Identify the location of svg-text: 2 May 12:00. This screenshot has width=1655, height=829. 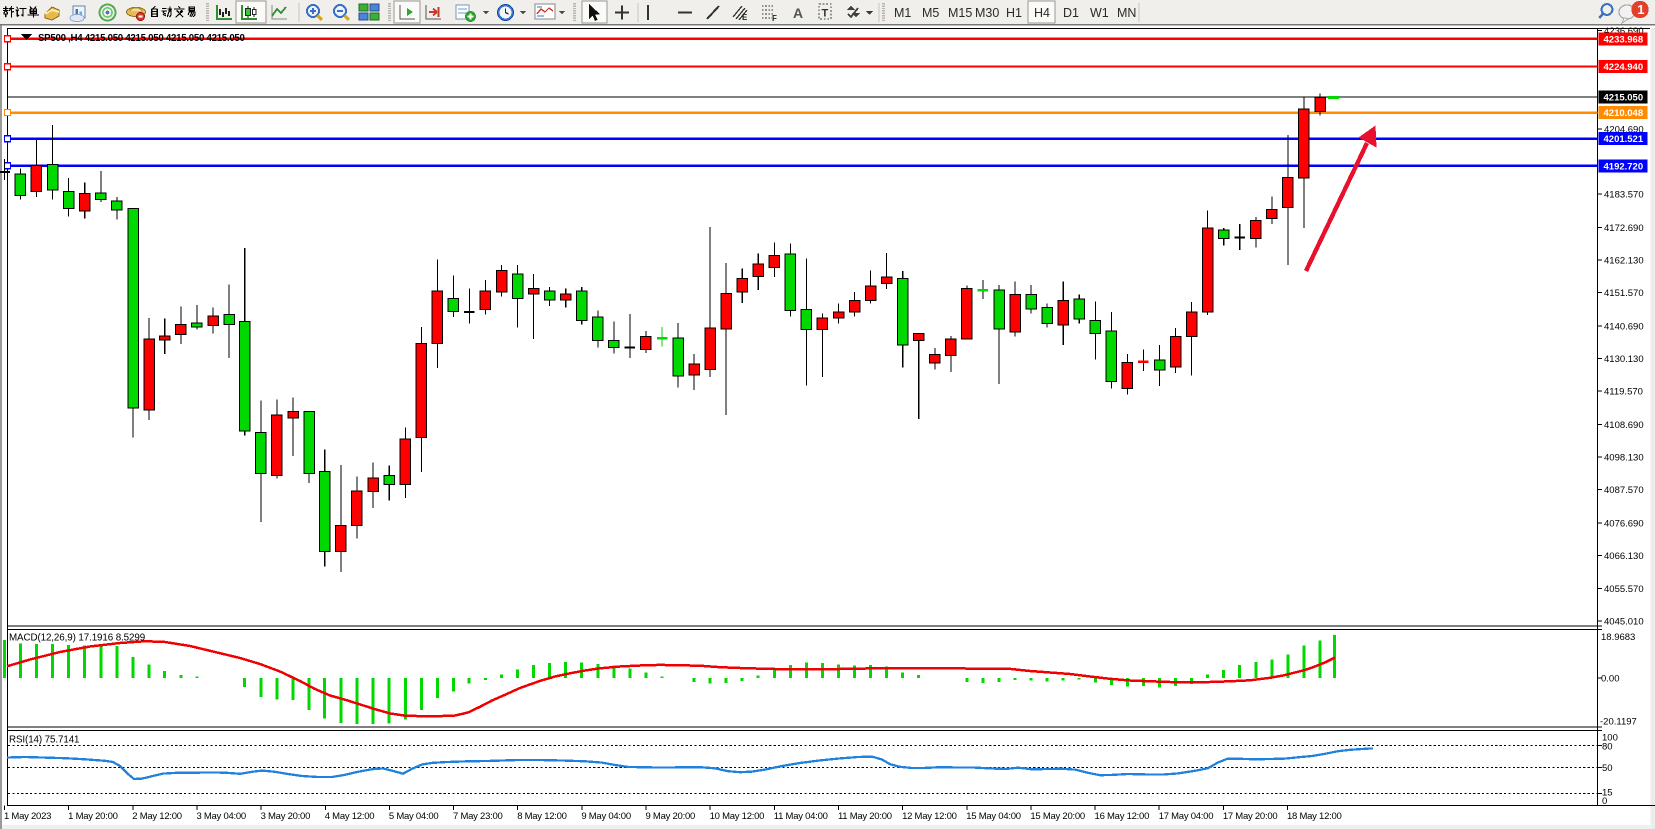
(157, 816).